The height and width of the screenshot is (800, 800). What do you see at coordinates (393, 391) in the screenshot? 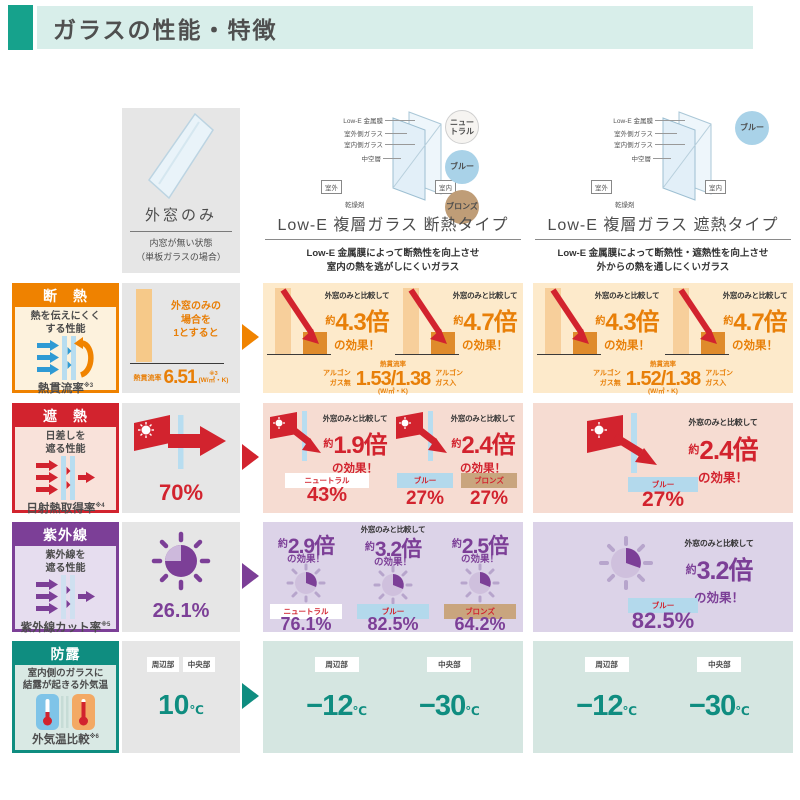
I see `u-value-unit: (W/㎡・K)` at bounding box center [393, 391].